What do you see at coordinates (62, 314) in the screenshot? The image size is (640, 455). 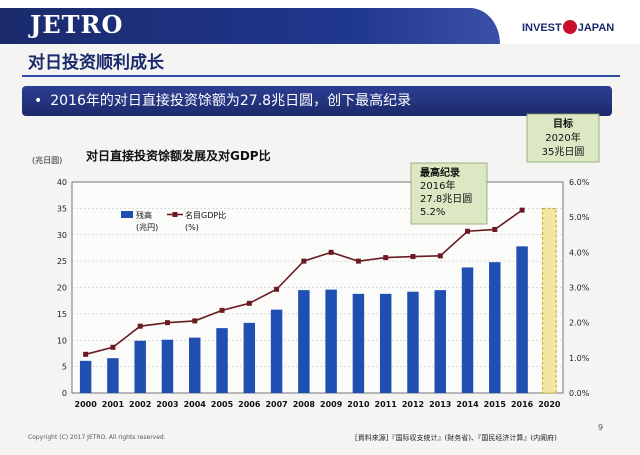 I see `y-tick-label: 15` at bounding box center [62, 314].